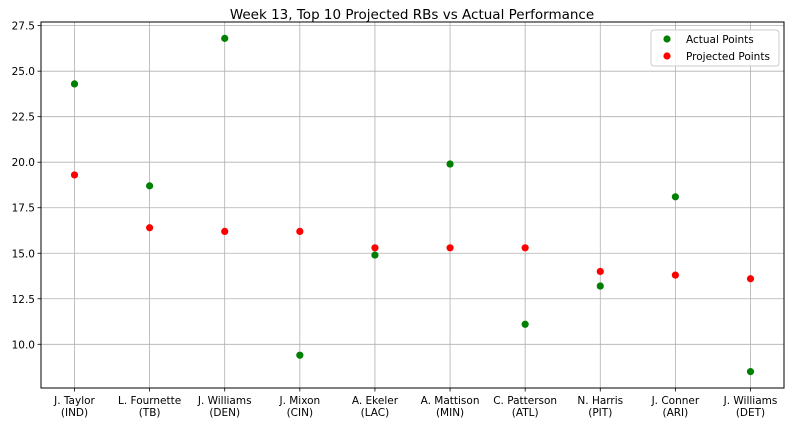 This screenshot has width=792, height=425. Describe the element at coordinates (23, 254) in the screenshot. I see `y-tick-label: 15.0` at that location.